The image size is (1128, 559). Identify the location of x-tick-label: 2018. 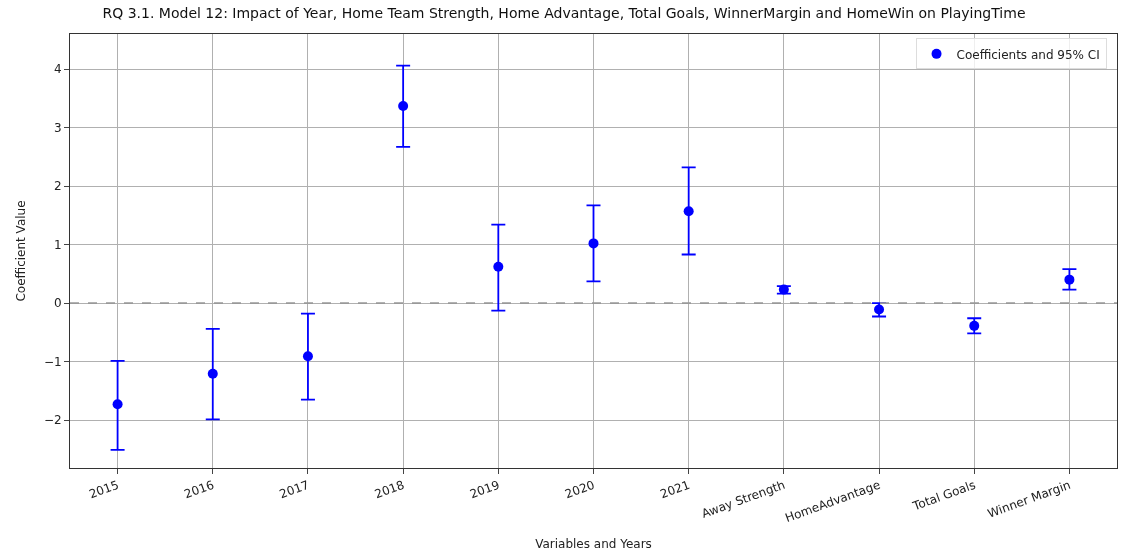
(389, 489).